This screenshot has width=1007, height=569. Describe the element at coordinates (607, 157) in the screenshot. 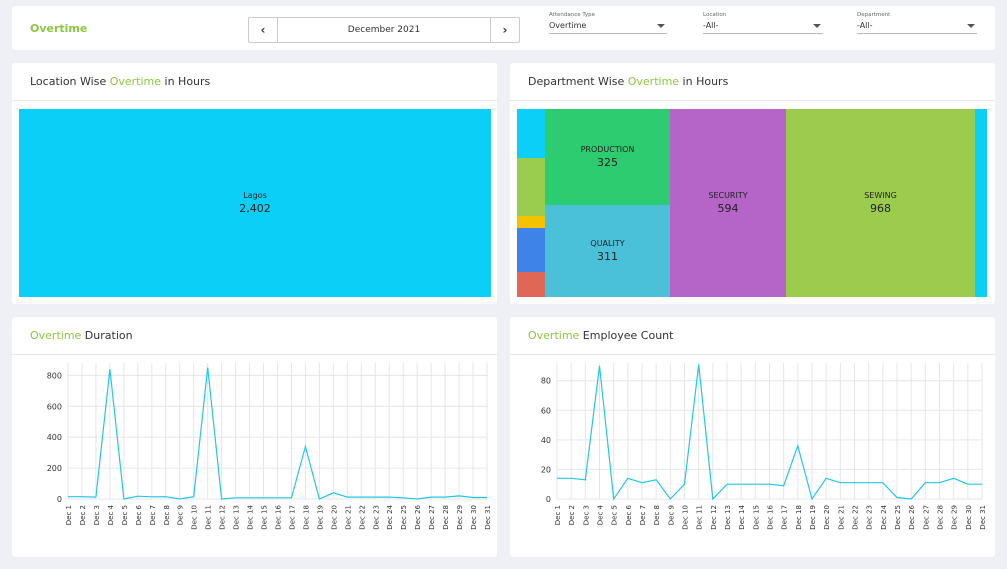

I see `treemap-cell-production: PRODUCTION 325` at that location.